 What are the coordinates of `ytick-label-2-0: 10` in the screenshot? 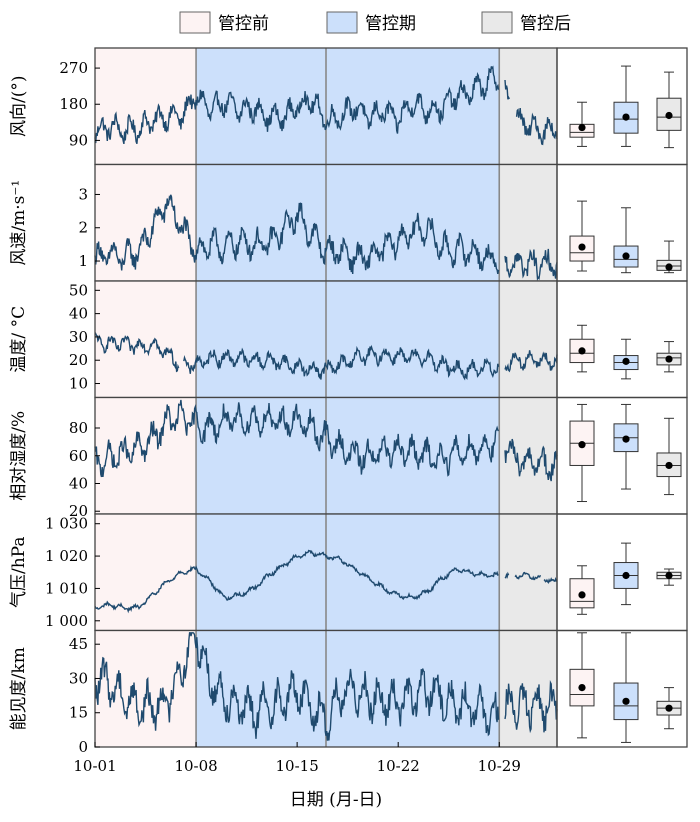 It's located at (78, 384).